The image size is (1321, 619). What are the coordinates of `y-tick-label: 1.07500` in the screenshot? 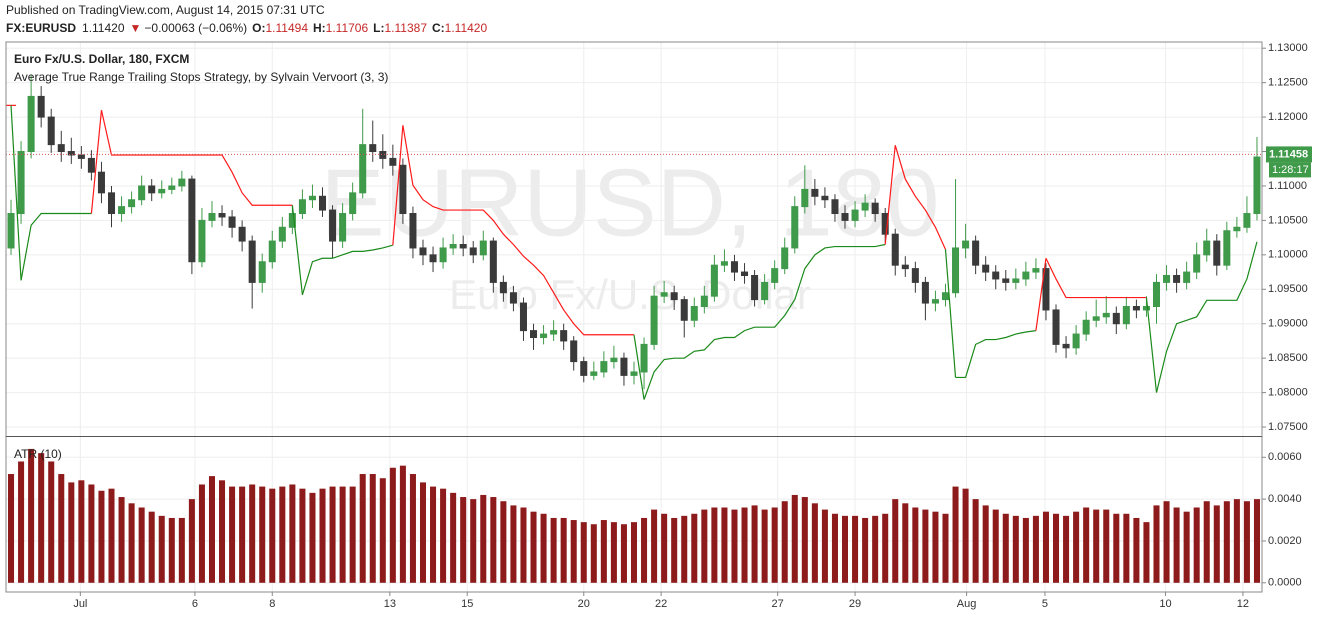 It's located at (1288, 427).